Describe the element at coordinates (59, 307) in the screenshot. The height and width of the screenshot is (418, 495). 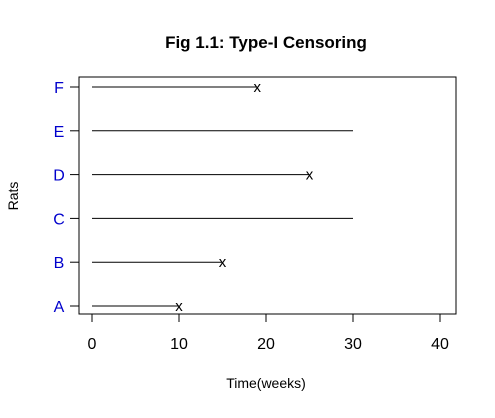
I see `y-tick-label-A: A` at that location.